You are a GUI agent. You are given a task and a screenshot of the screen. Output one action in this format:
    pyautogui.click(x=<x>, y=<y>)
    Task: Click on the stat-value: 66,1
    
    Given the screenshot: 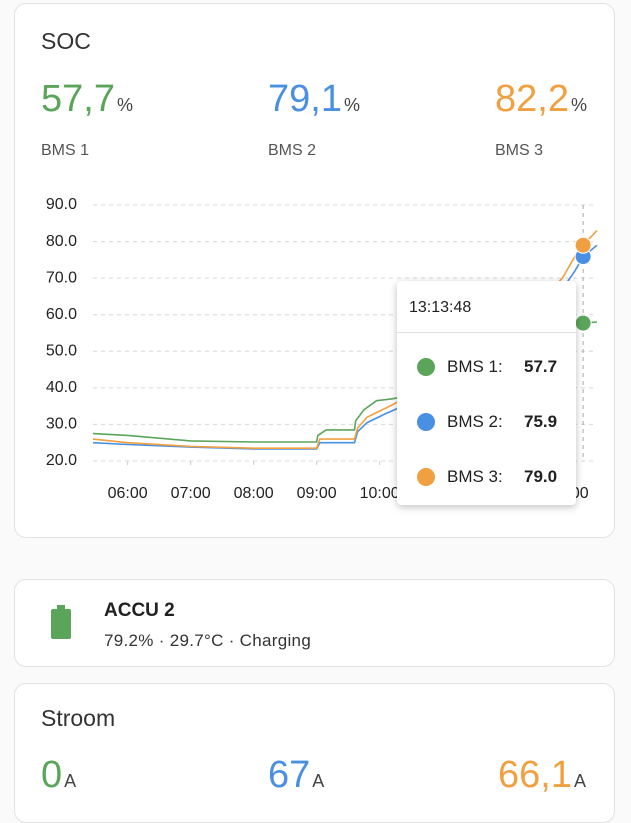 What is the action you would take?
    pyautogui.click(x=535, y=775)
    